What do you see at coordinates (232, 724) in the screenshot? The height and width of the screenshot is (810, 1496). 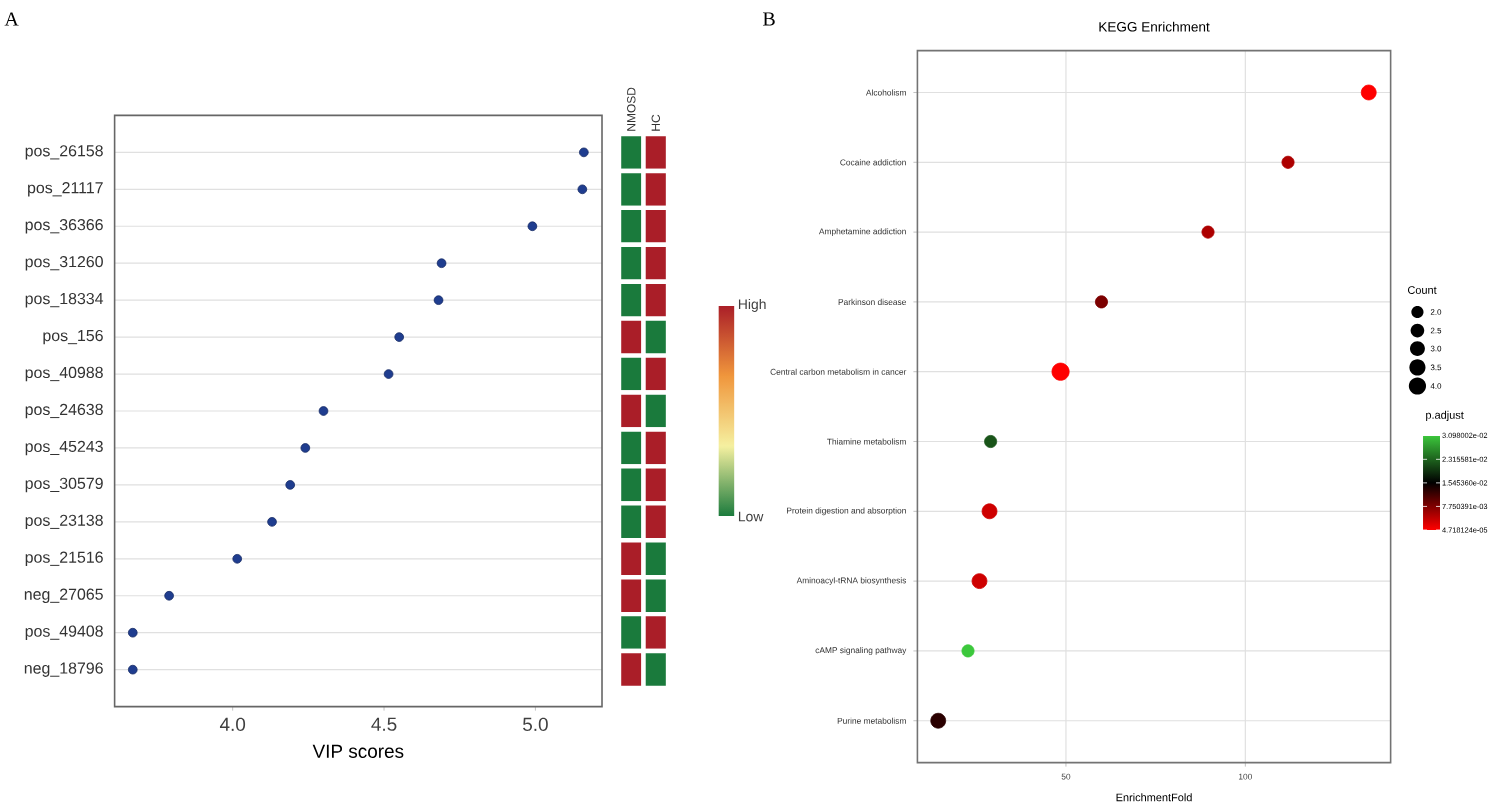 I see `x-tick-label: 4.0` at bounding box center [232, 724].